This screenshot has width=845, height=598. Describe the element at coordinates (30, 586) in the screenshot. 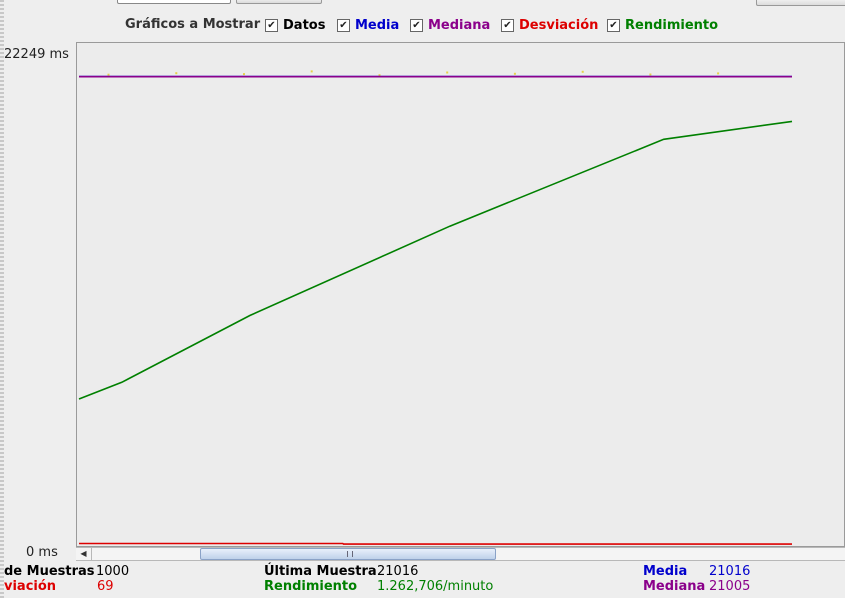

I see `desviacion-stat-label: viación` at that location.